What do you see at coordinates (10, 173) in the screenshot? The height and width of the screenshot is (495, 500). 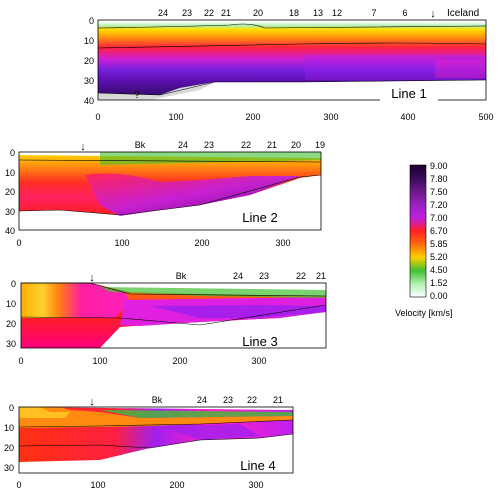 I see `line2-y-tick: 10` at bounding box center [10, 173].